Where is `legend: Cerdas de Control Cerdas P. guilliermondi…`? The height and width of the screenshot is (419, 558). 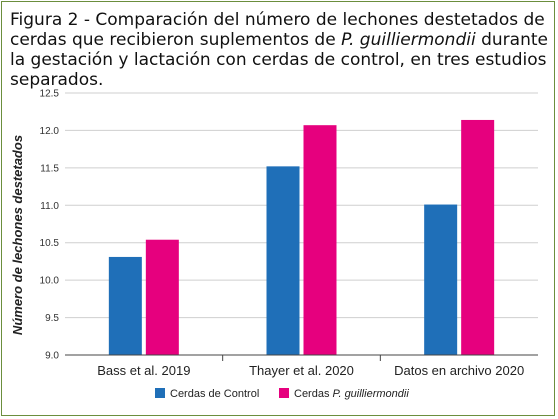 legend: Cerdas de Control Cerdas P. guilliermondi… is located at coordinates (282, 394).